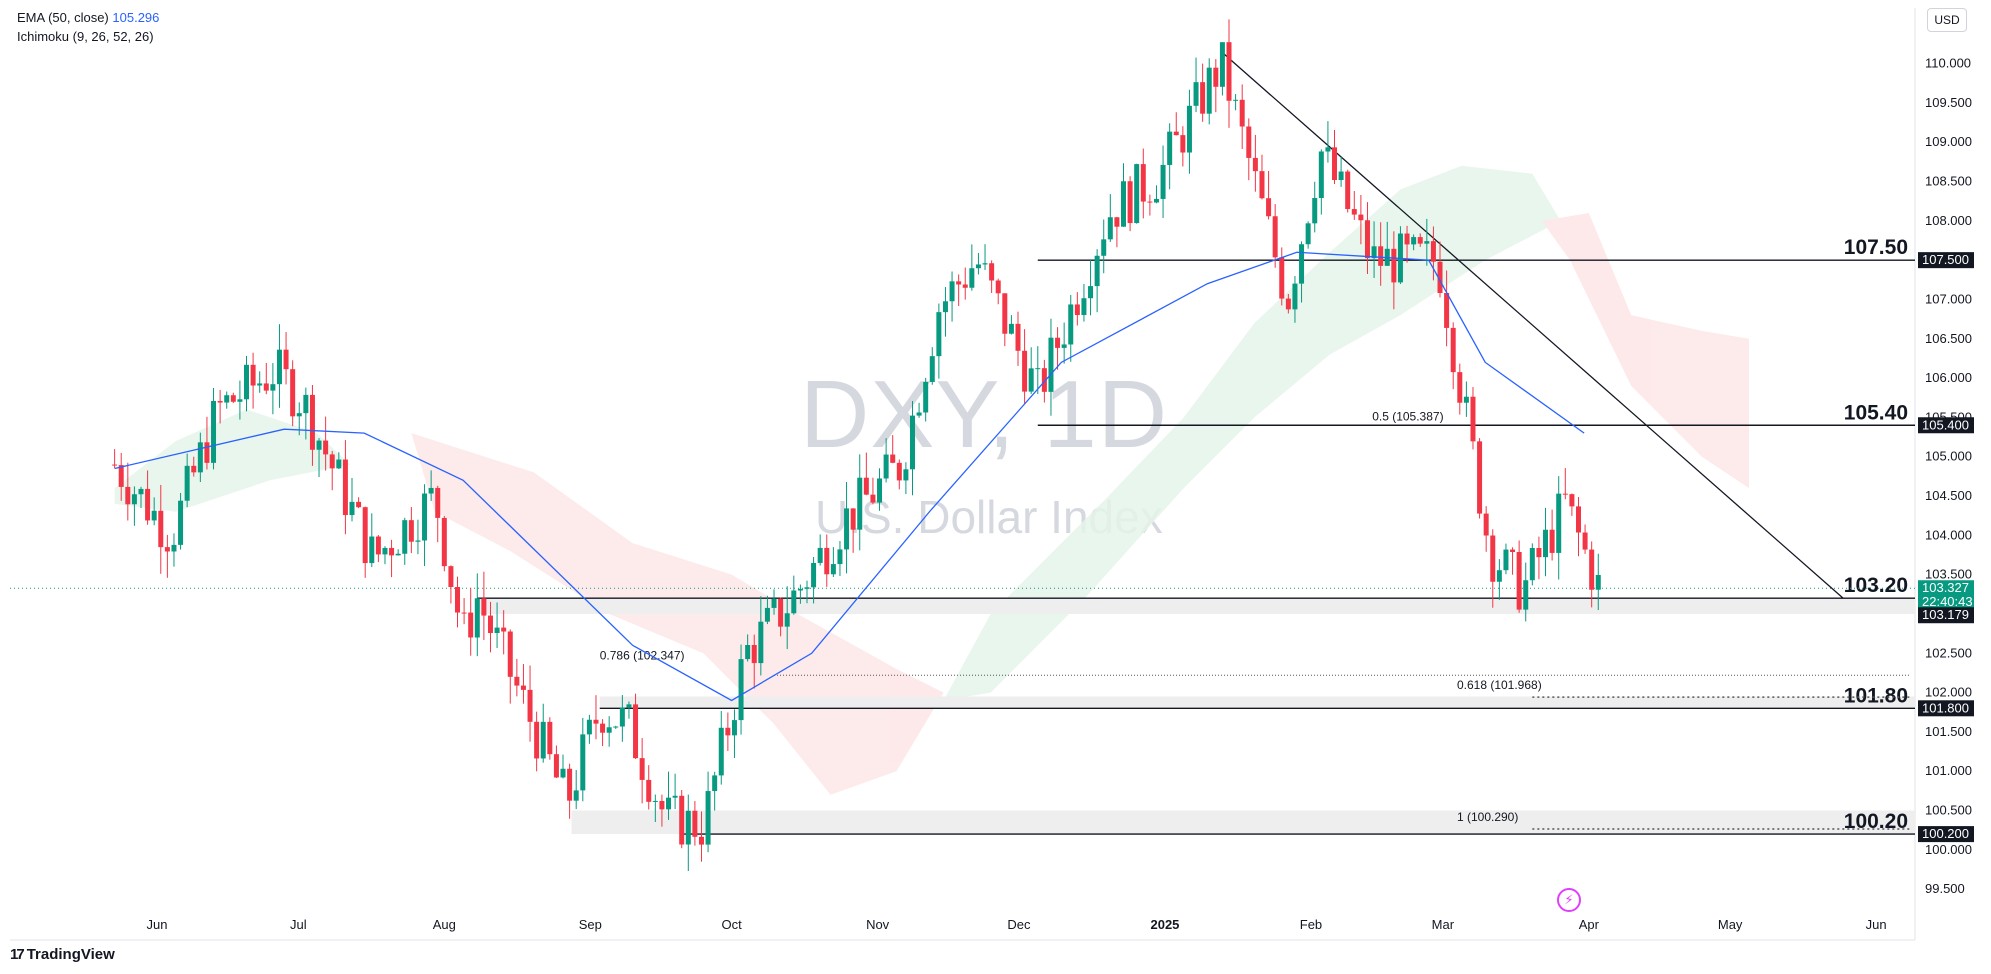 This screenshot has width=1991, height=974. Describe the element at coordinates (136, 17) in the screenshot. I see `ema-legend-value: 105.296` at that location.